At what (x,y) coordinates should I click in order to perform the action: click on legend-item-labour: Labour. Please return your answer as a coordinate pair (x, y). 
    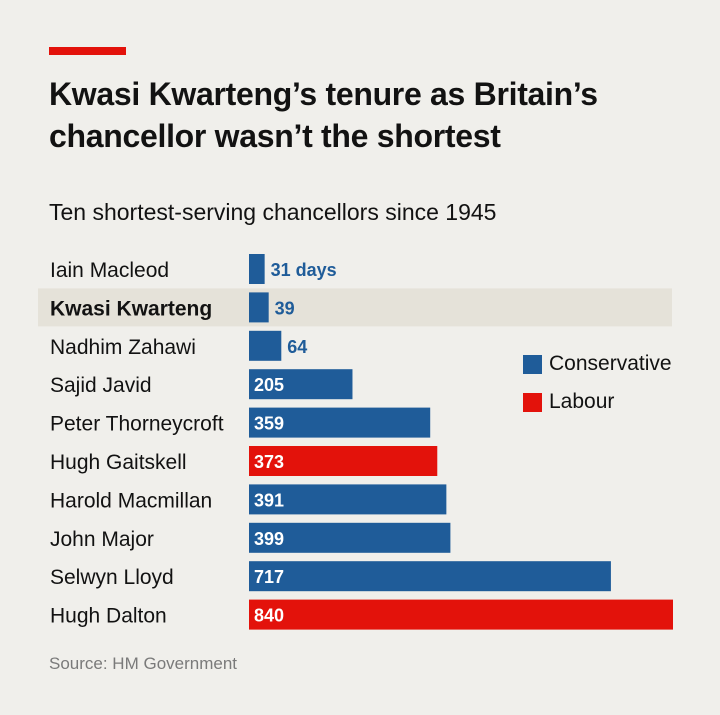
    Looking at the image, I should click on (597, 402).